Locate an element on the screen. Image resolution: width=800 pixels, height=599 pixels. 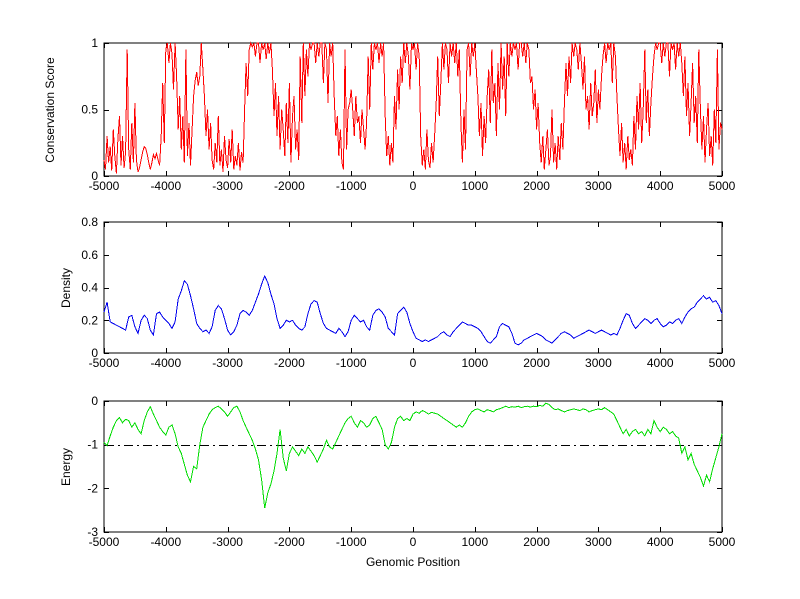
y-tick-label: 0.5 is located at coordinates (89, 110).